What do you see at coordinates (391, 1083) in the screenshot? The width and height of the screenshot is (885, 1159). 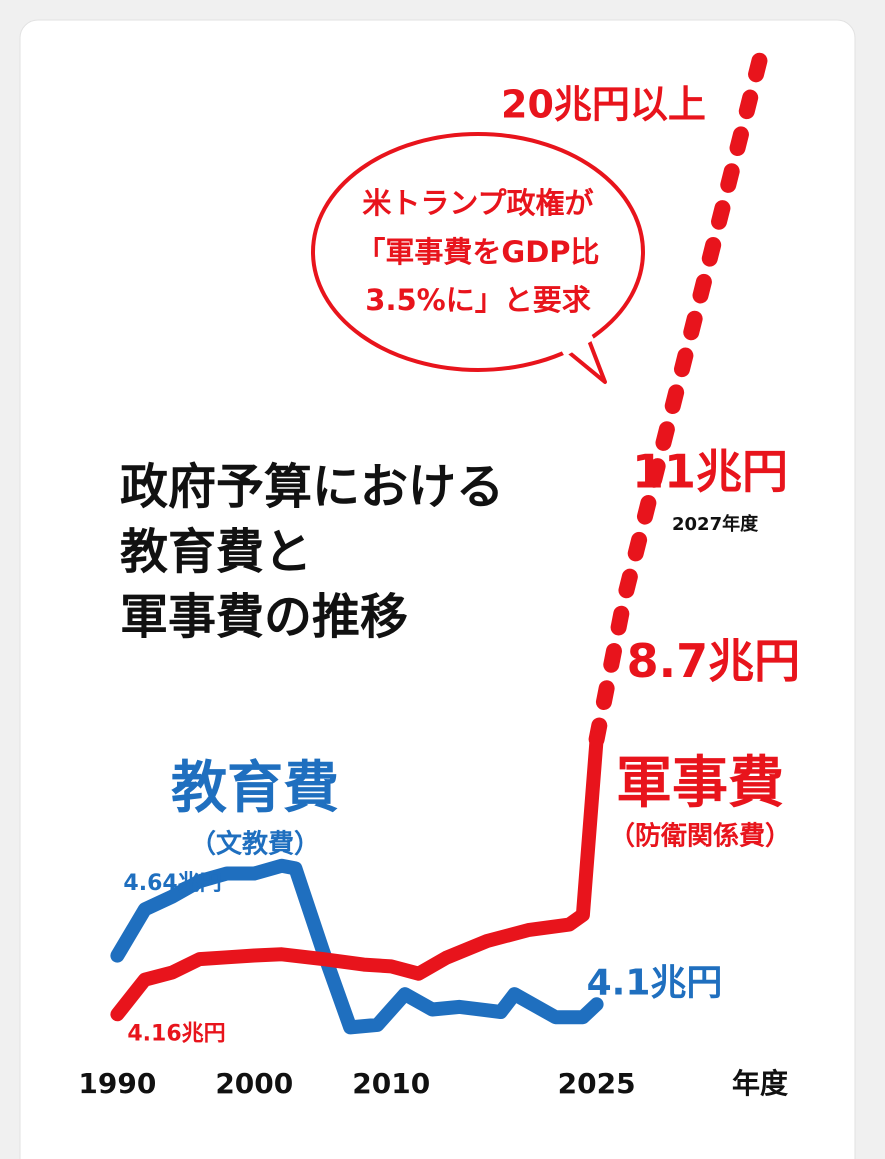 I see `x-tick-label: 2010` at bounding box center [391, 1083].